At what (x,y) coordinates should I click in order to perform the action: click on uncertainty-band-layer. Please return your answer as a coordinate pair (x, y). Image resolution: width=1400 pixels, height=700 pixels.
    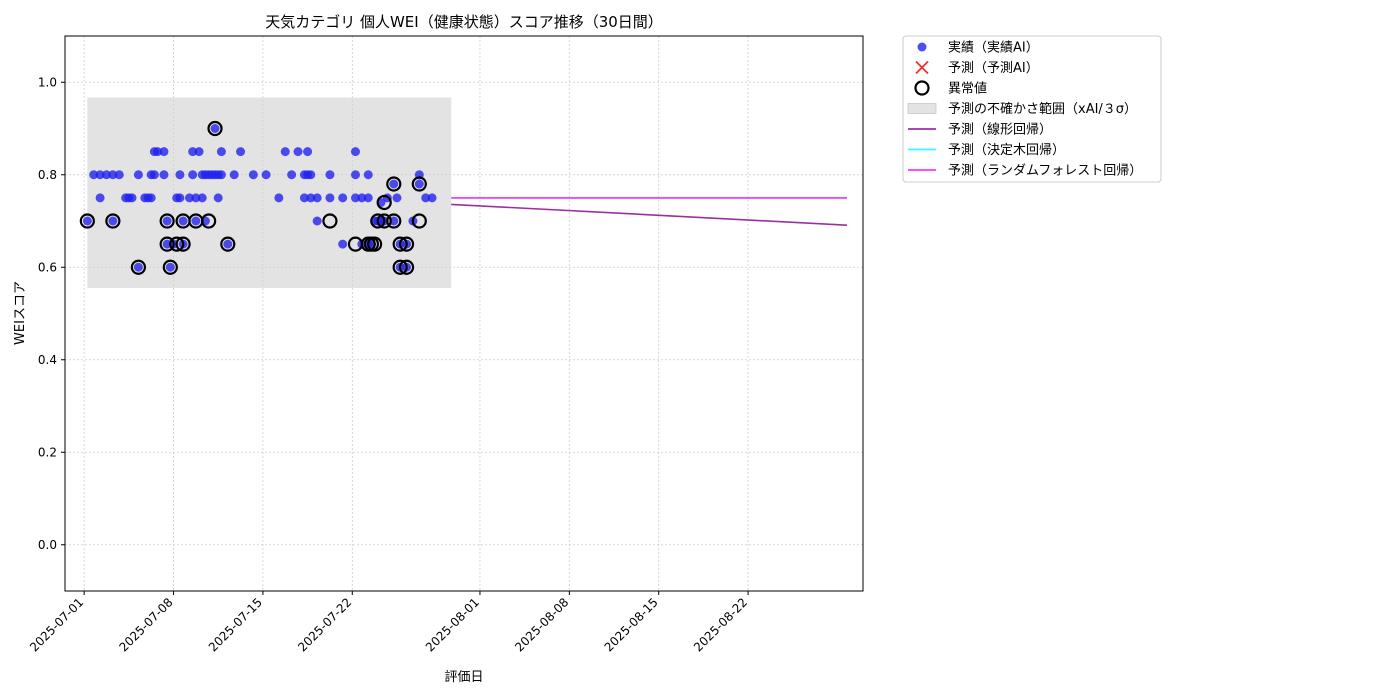
    Looking at the image, I should click on (269, 193).